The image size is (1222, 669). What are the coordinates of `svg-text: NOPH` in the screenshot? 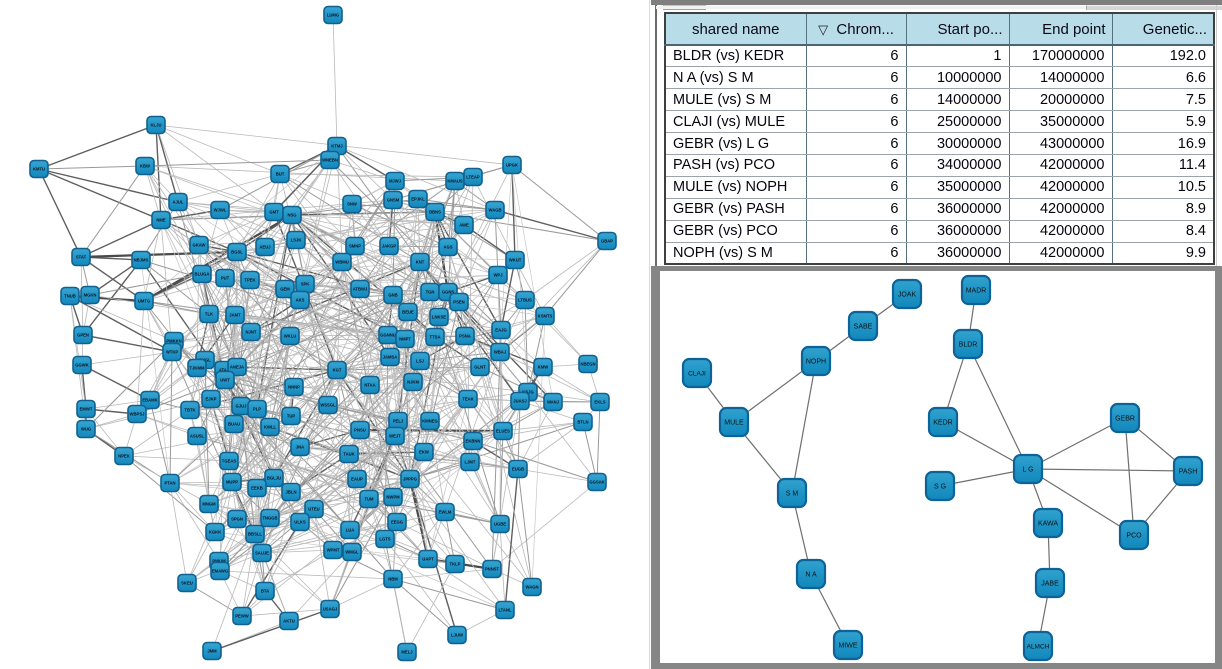 It's located at (816, 362).